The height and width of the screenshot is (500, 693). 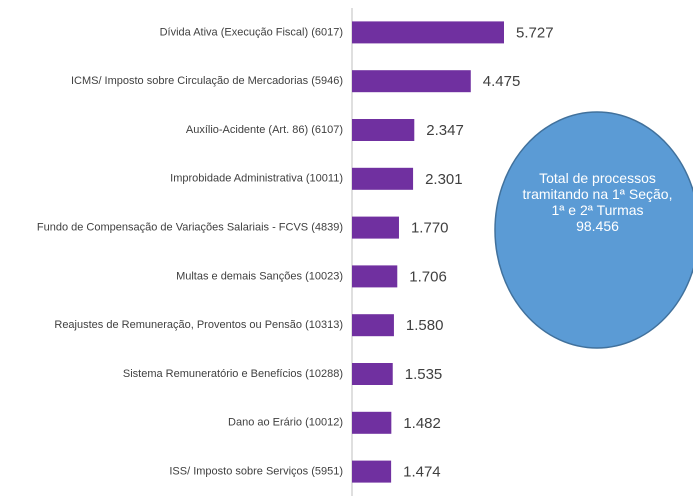 I want to click on value-label: 1.482, so click(x=422, y=423).